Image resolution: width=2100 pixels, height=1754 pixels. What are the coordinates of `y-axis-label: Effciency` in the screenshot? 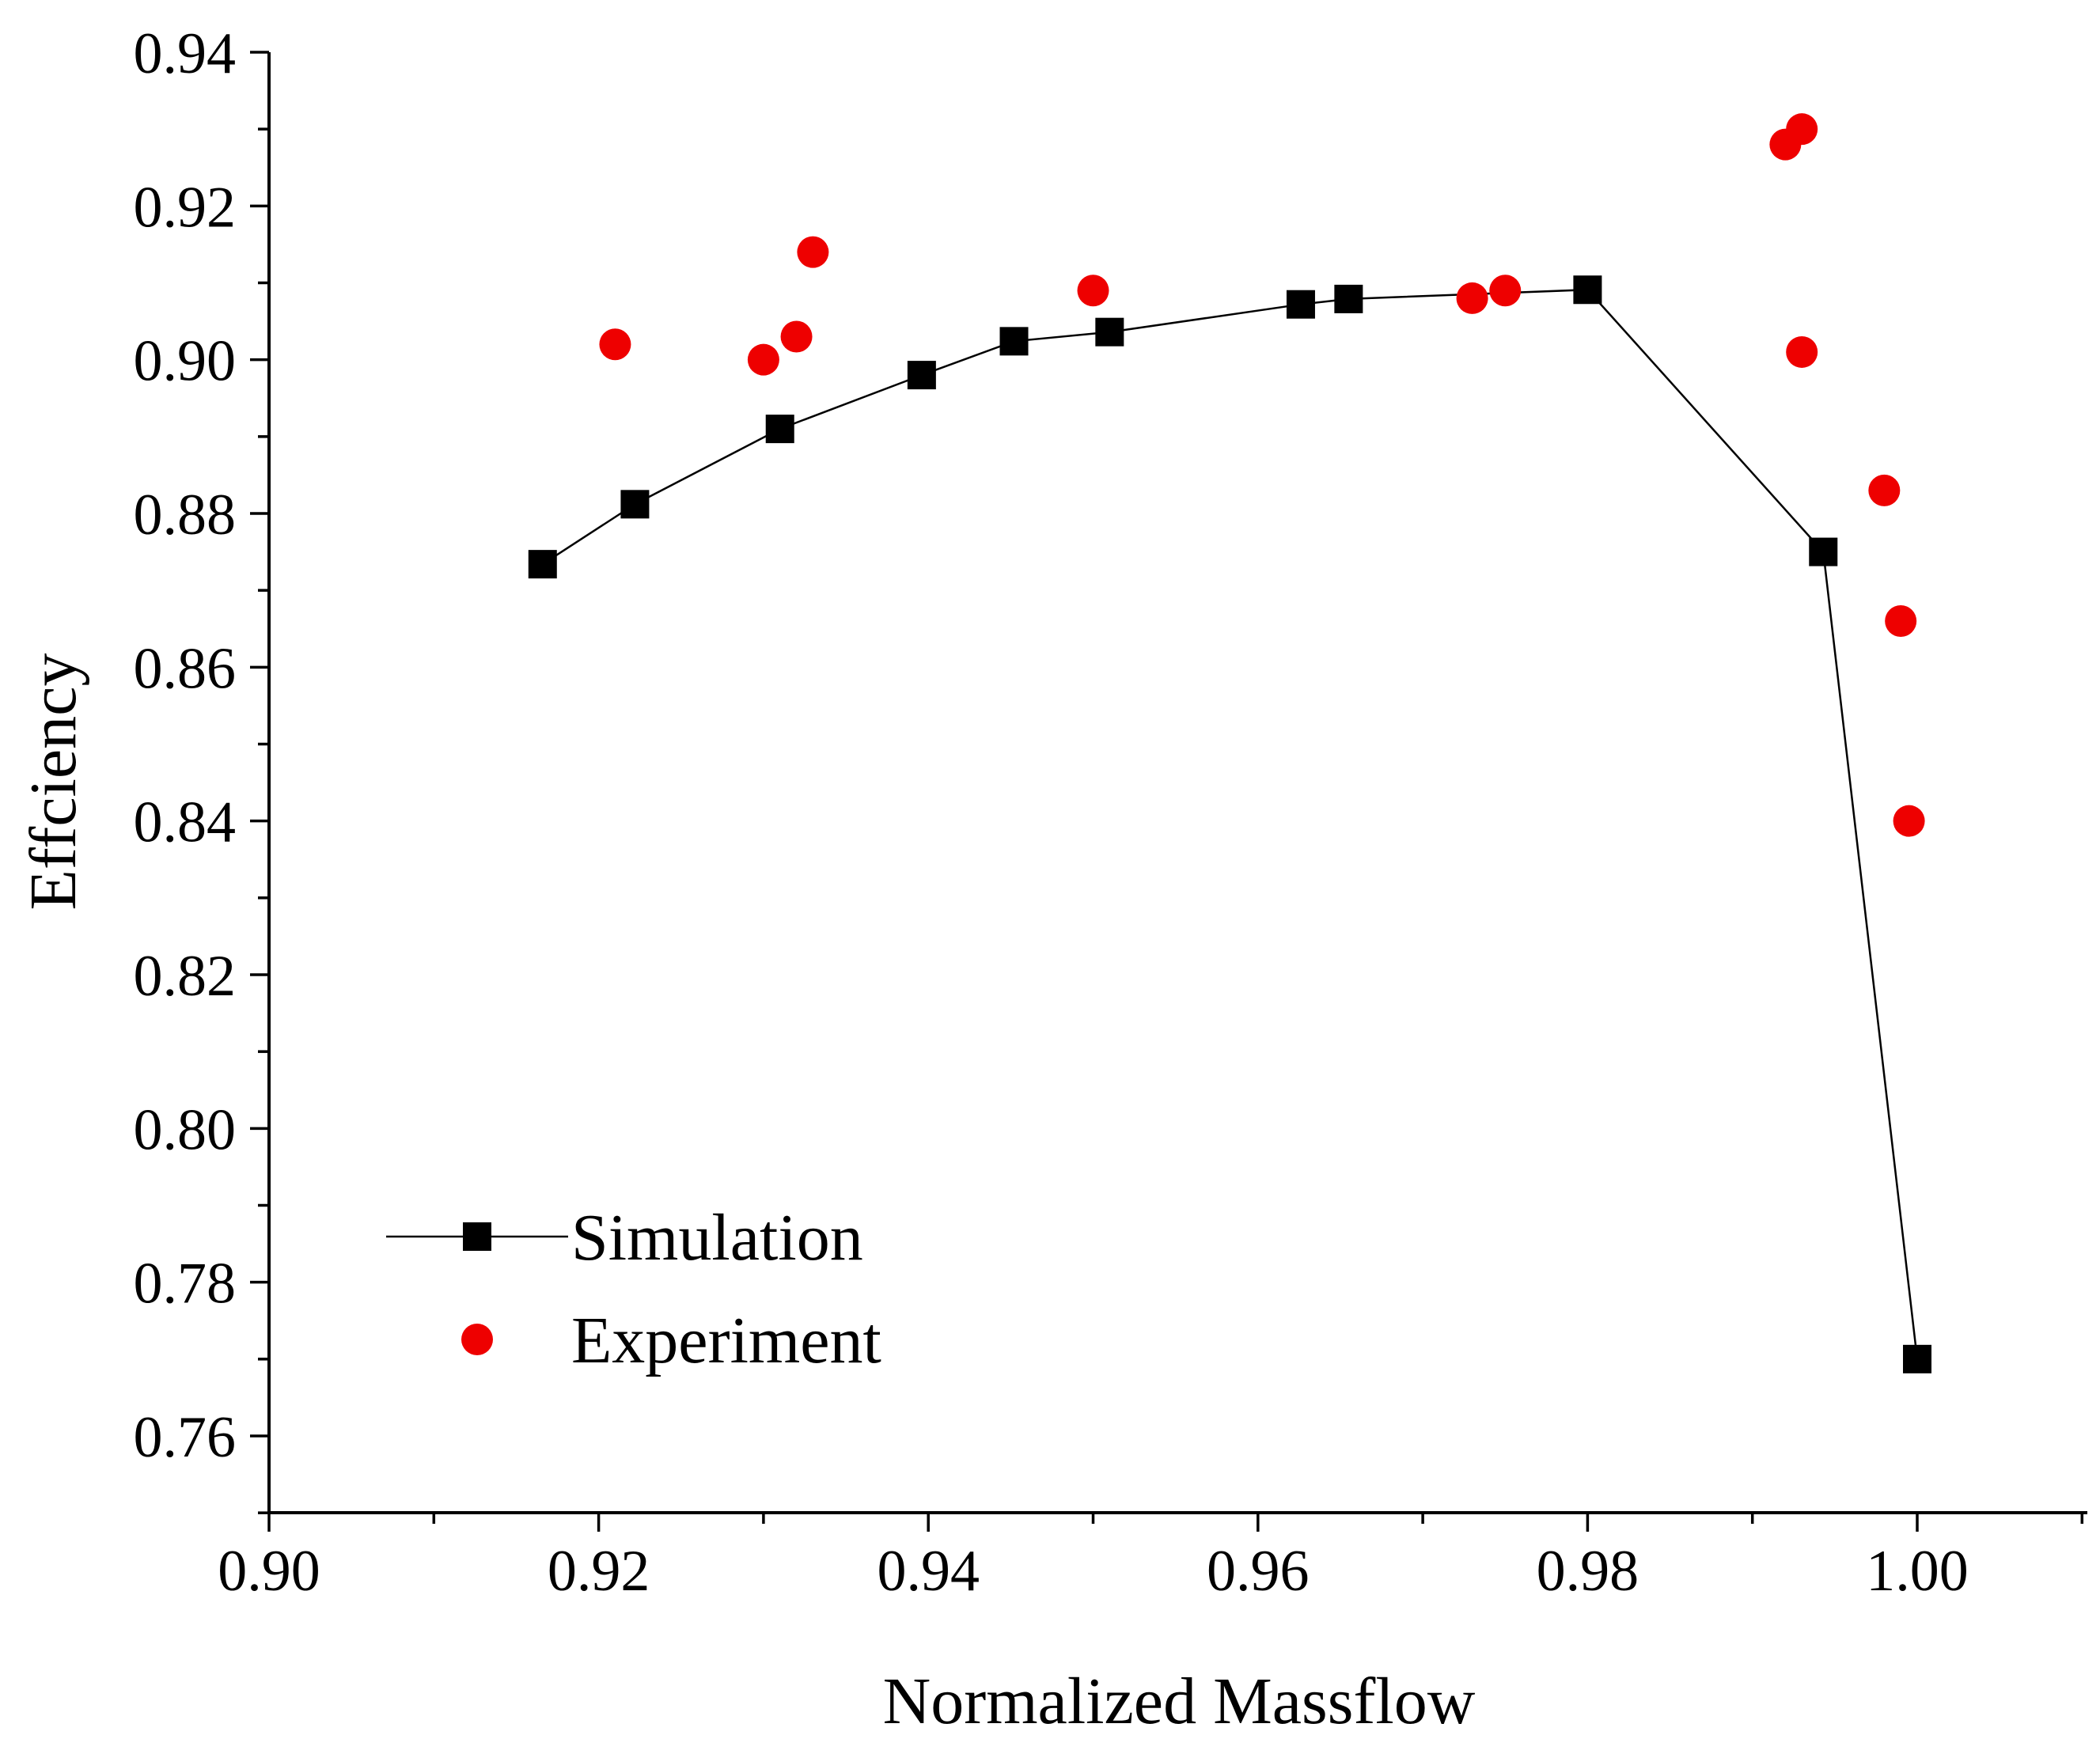 It's located at (53, 782).